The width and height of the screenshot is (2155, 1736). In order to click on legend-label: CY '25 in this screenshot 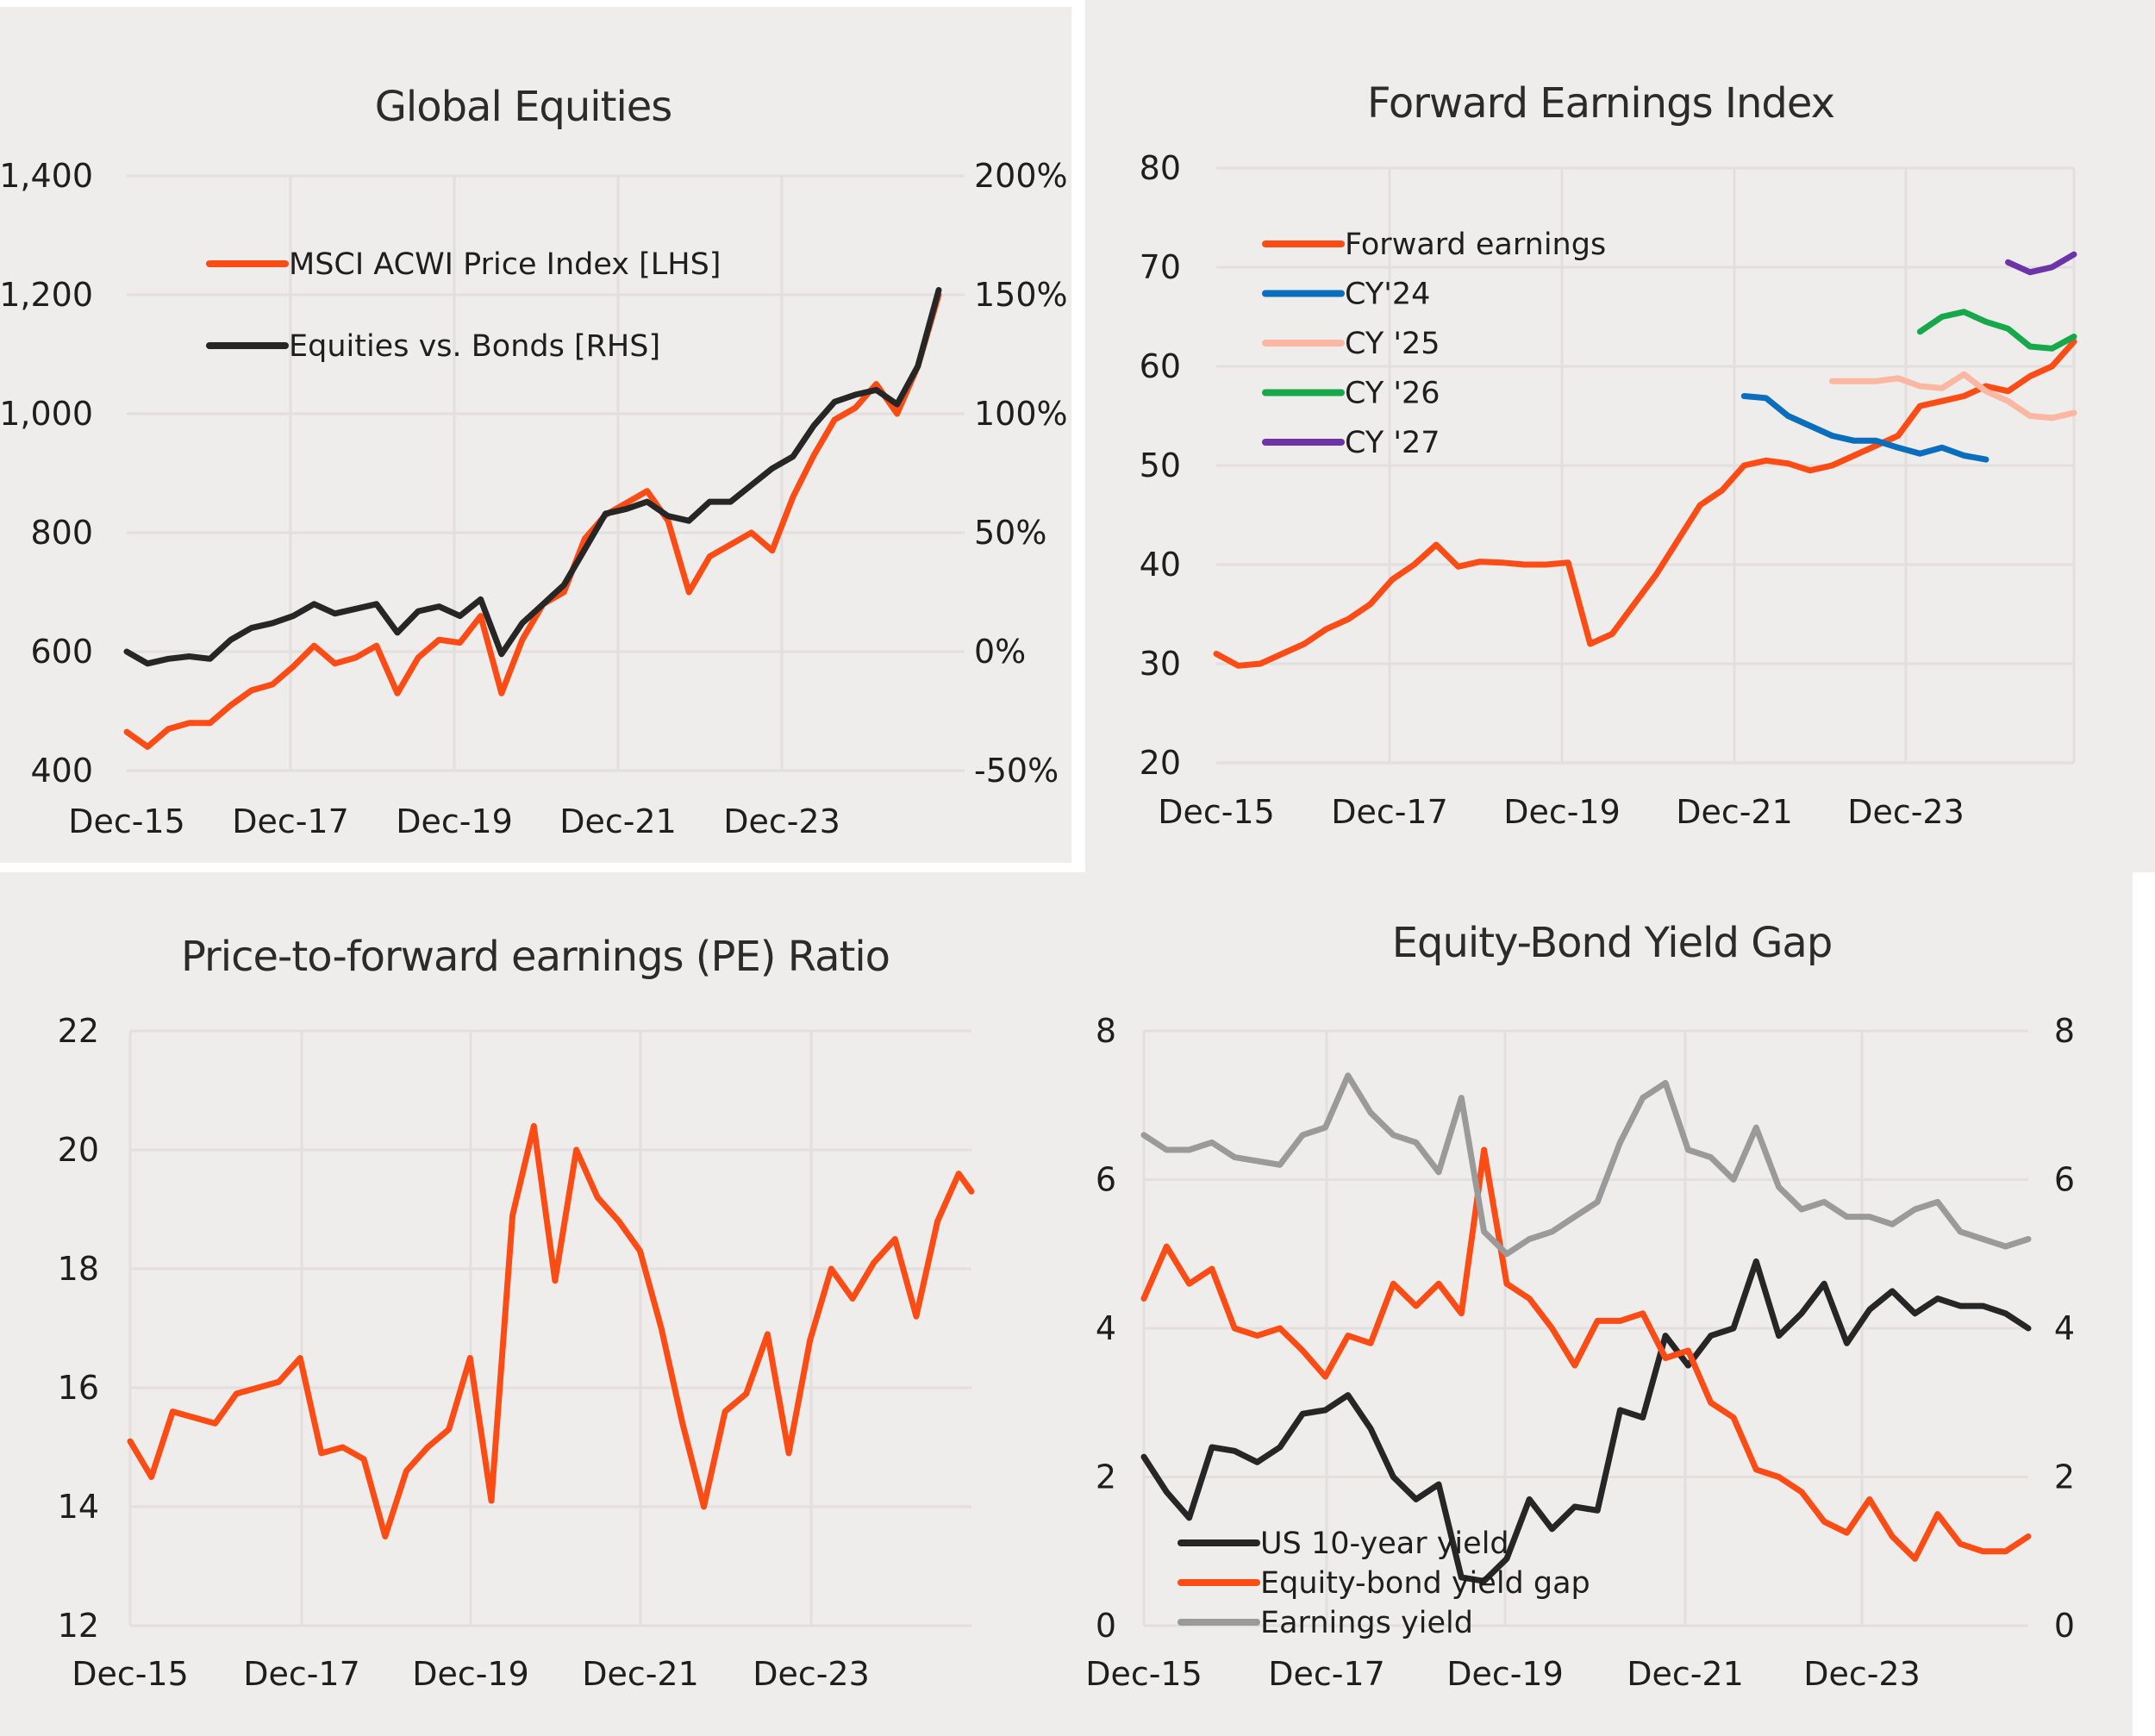, I will do `click(1392, 344)`.